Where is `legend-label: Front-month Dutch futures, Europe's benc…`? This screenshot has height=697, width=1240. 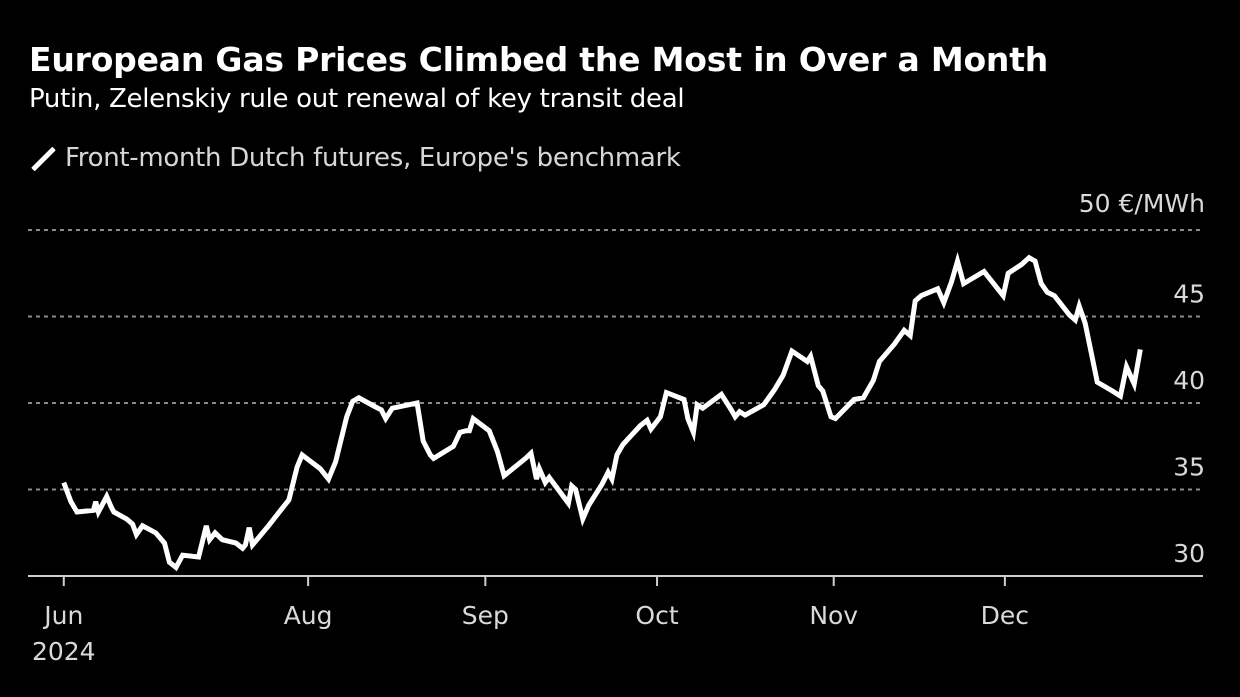
legend-label: Front-month Dutch futures, Europe's benc… is located at coordinates (373, 158).